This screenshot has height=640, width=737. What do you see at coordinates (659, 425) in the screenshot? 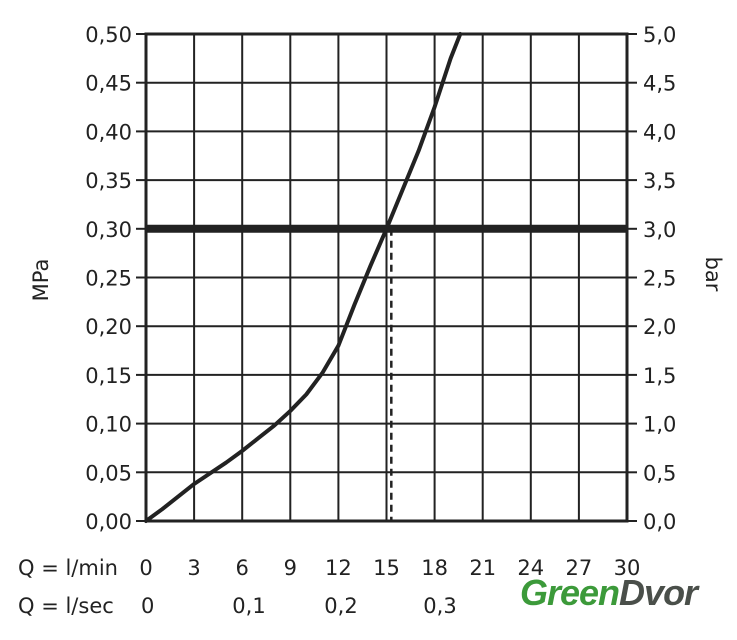
I see `right-tick-label-2: 1,0` at bounding box center [659, 425].